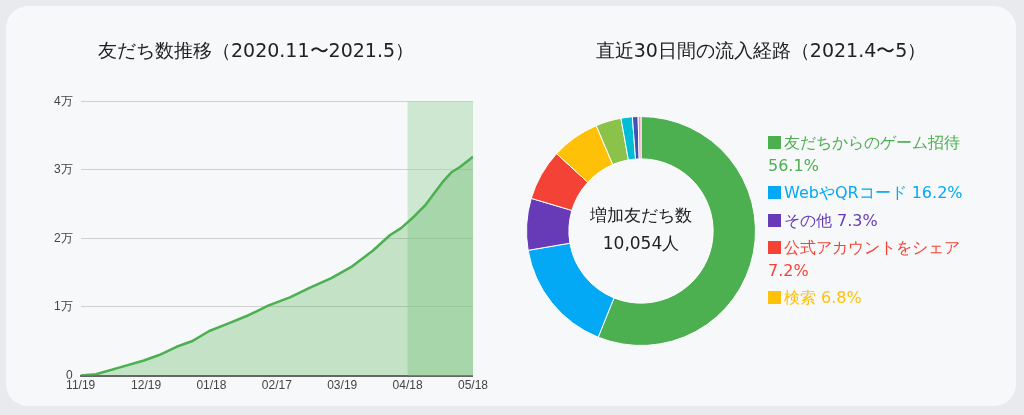 The width and height of the screenshot is (1024, 415). I want to click on text: 増加友だち数, so click(640, 215).